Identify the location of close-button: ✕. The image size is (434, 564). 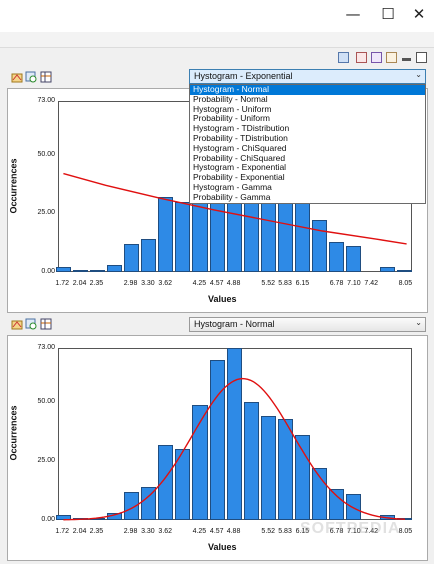
(418, 14).